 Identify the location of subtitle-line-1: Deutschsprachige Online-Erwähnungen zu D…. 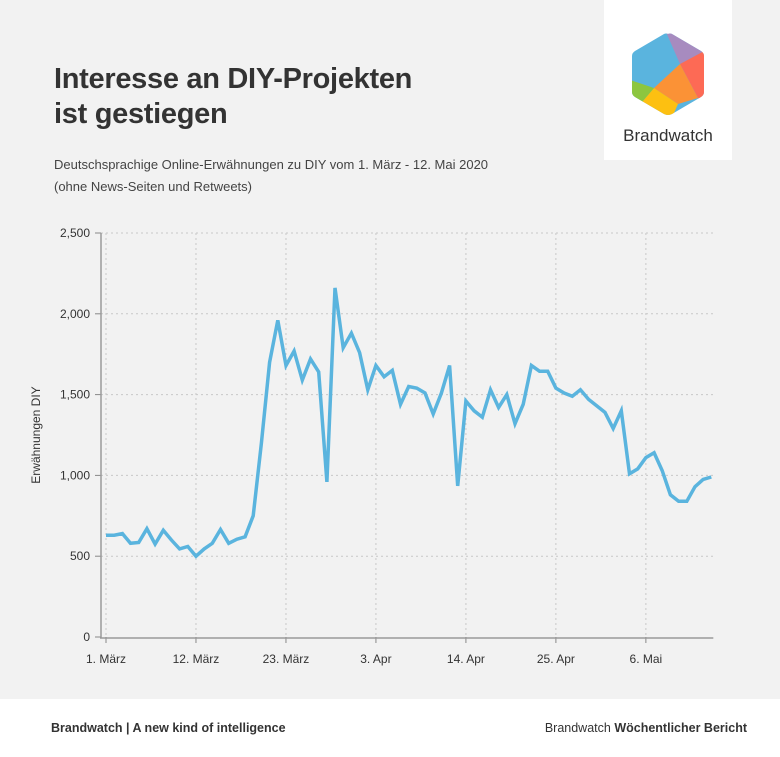
(271, 164).